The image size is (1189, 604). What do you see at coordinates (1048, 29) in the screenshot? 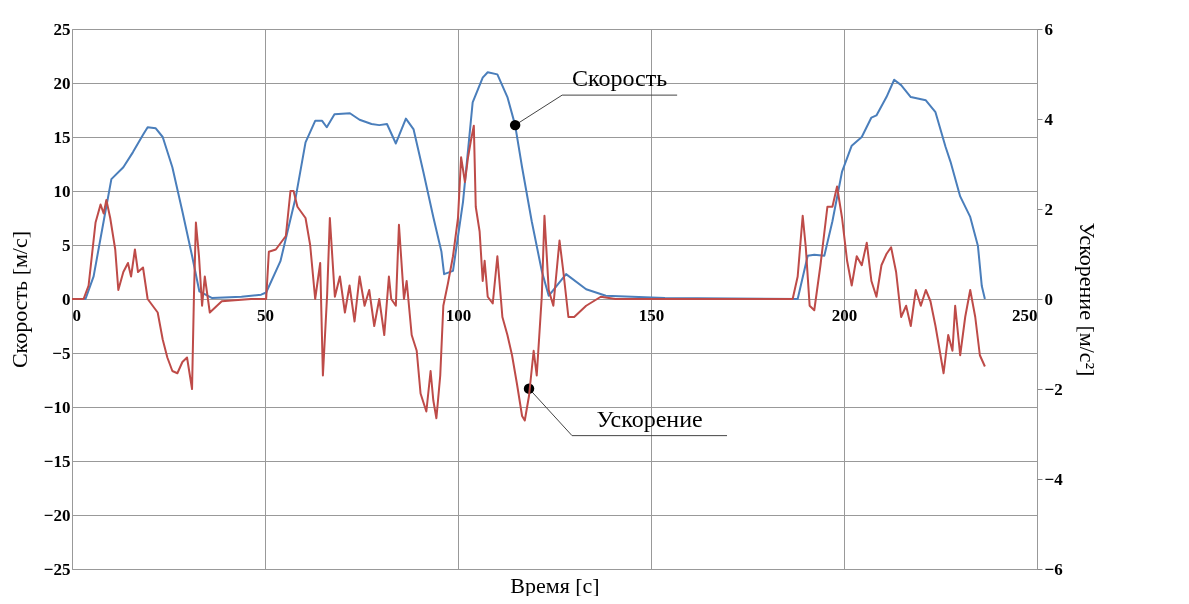
I see `y2-tick-label: 6` at bounding box center [1048, 29].